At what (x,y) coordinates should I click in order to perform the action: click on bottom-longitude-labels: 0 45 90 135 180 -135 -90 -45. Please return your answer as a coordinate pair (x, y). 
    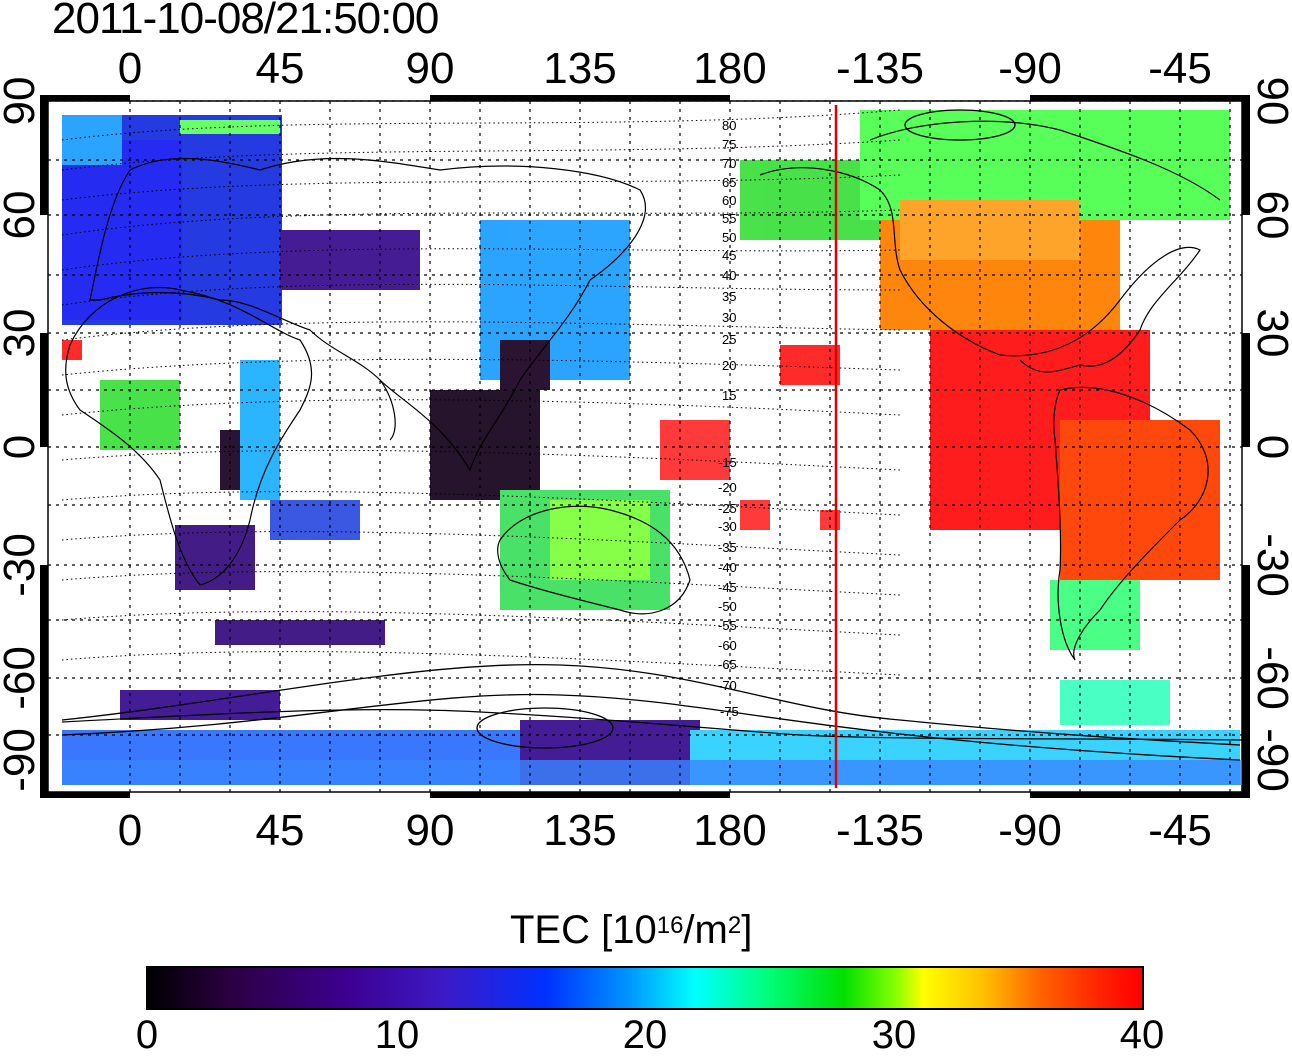
    Looking at the image, I should click on (665, 830).